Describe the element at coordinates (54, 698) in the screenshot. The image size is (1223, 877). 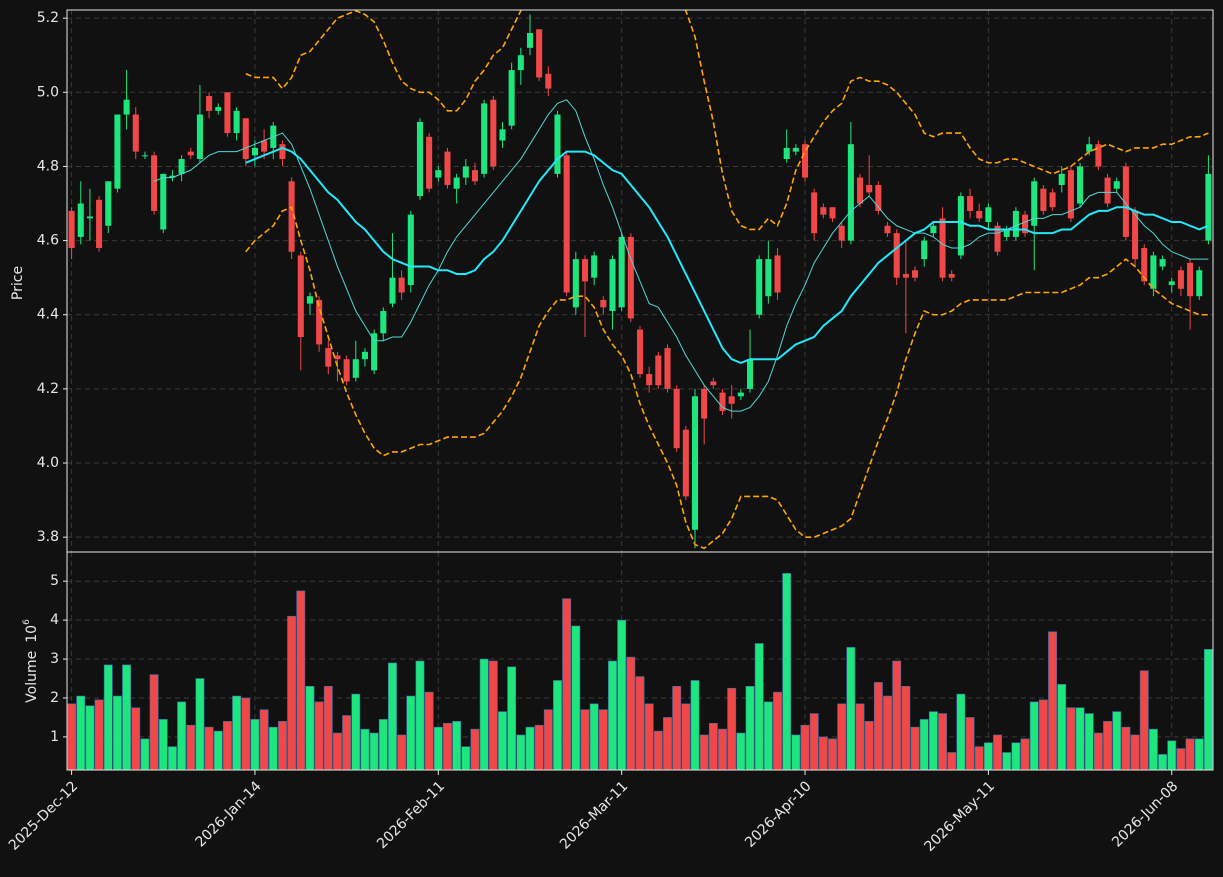
I see `y-tick-label: 2` at that location.